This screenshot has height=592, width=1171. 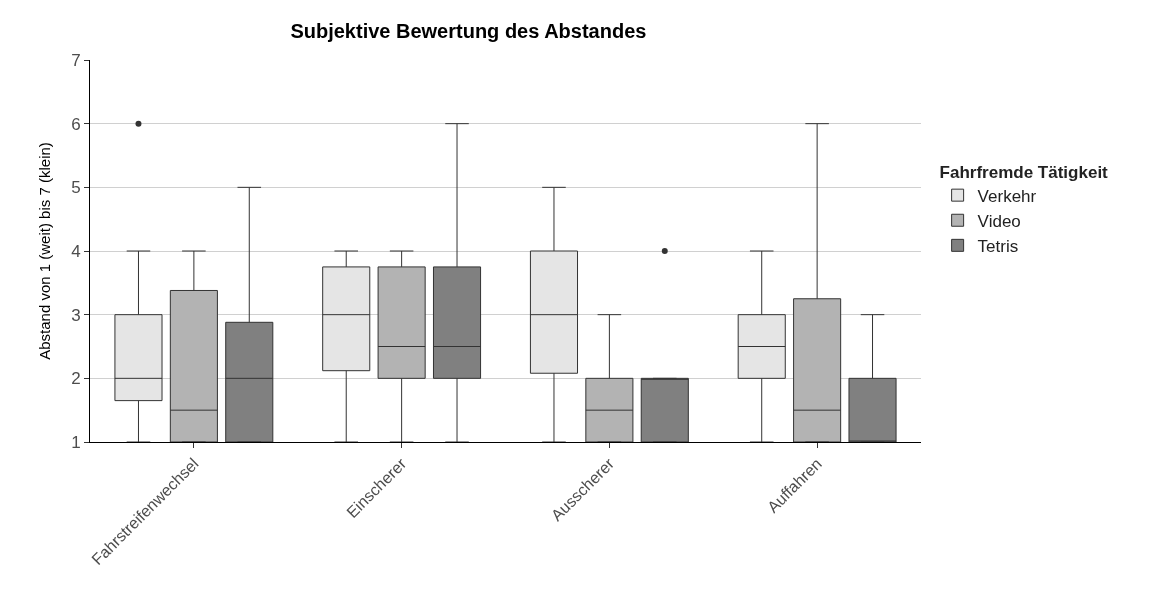 What do you see at coordinates (1024, 172) in the screenshot?
I see `legend-title: Fahrfremde Tätigkeit` at bounding box center [1024, 172].